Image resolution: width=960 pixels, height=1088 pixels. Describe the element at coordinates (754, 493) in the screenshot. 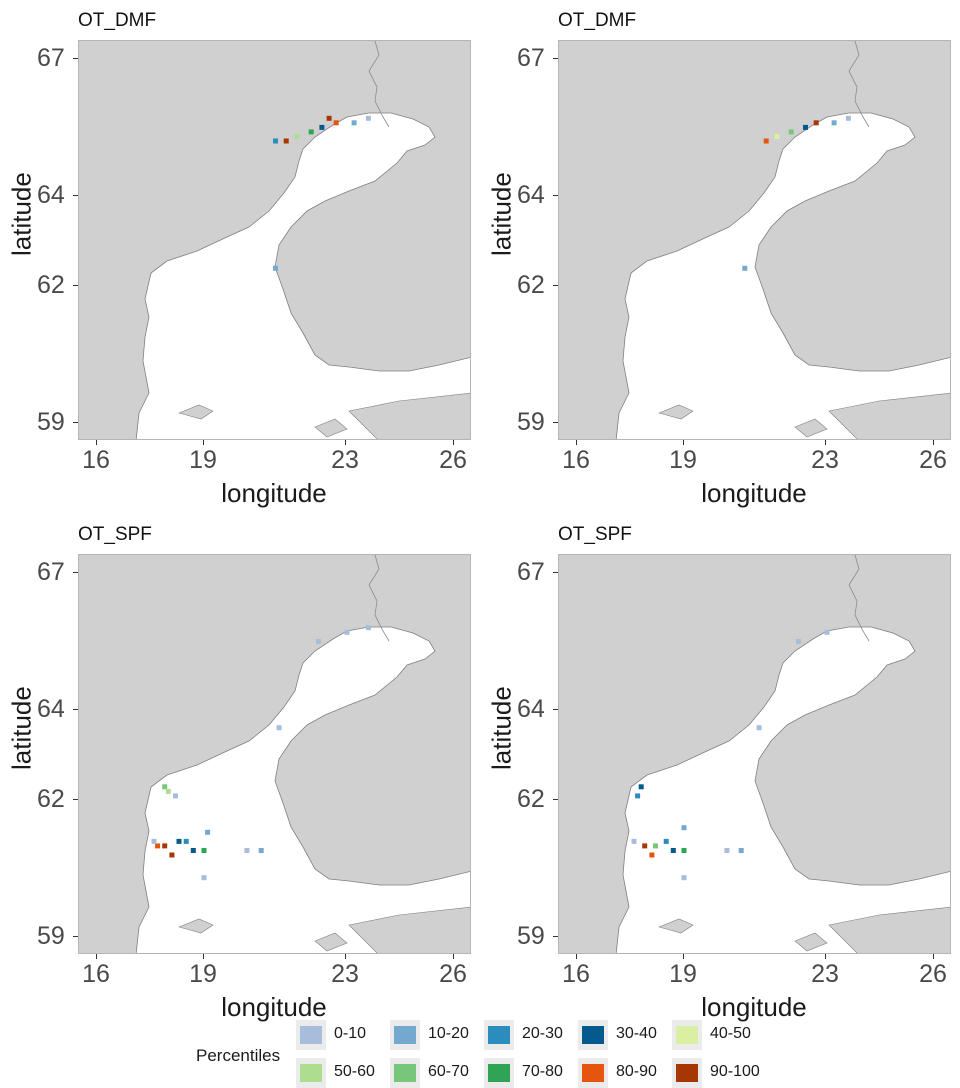

I see `x-axis-label: longitude` at that location.